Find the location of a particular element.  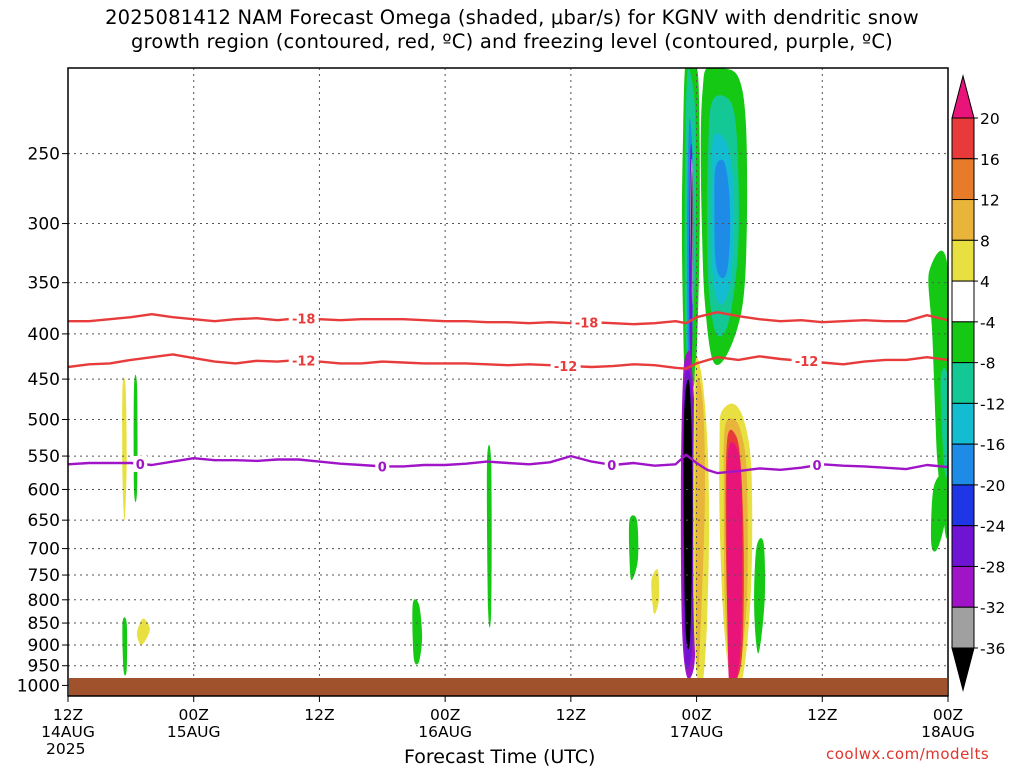

colorbar-label: -24 is located at coordinates (992, 527).